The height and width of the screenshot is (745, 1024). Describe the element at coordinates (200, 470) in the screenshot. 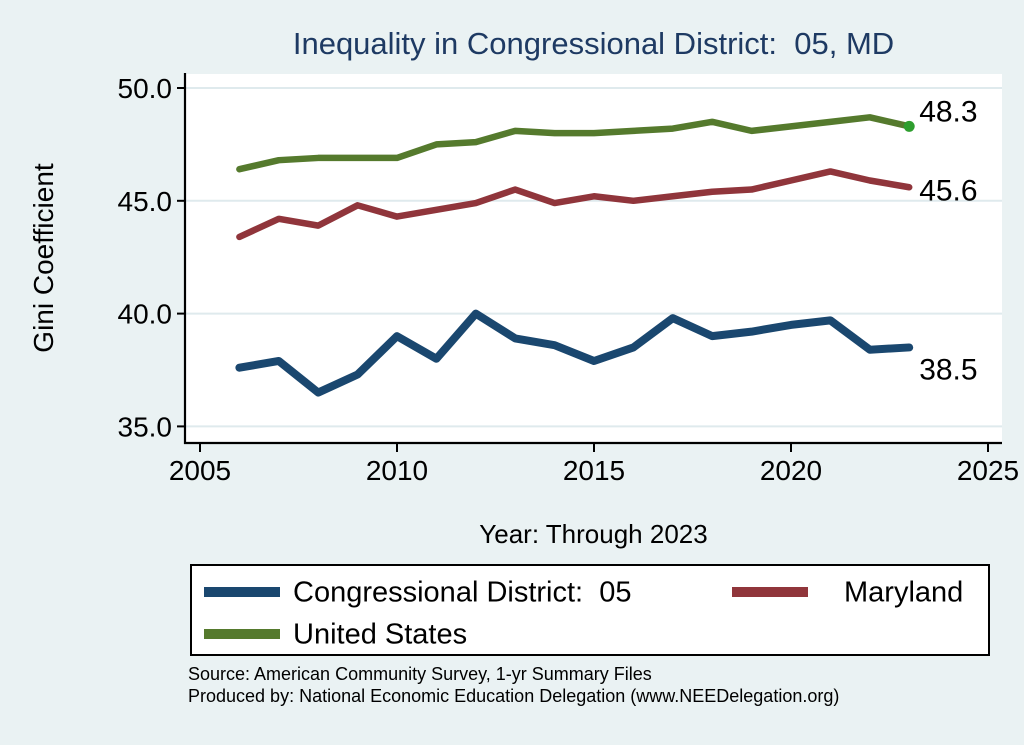

I see `x-tick-label: 2005` at that location.